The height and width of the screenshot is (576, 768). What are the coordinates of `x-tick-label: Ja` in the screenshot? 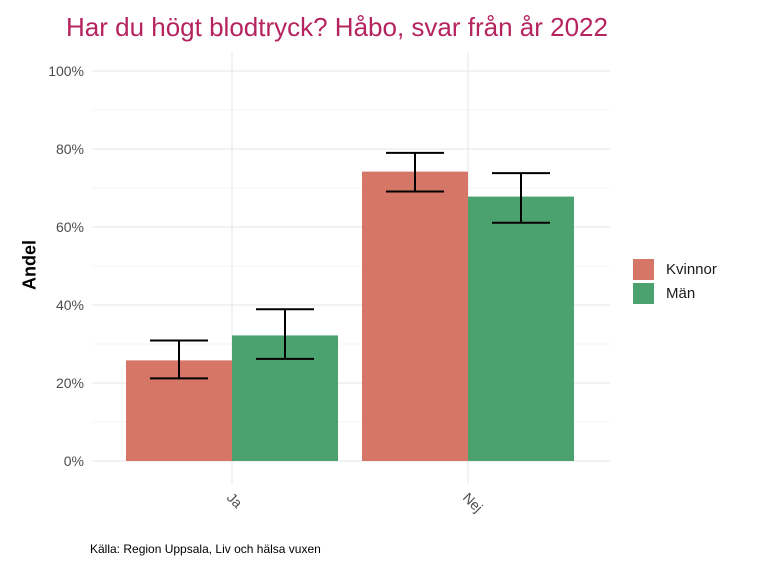 It's located at (235, 500).